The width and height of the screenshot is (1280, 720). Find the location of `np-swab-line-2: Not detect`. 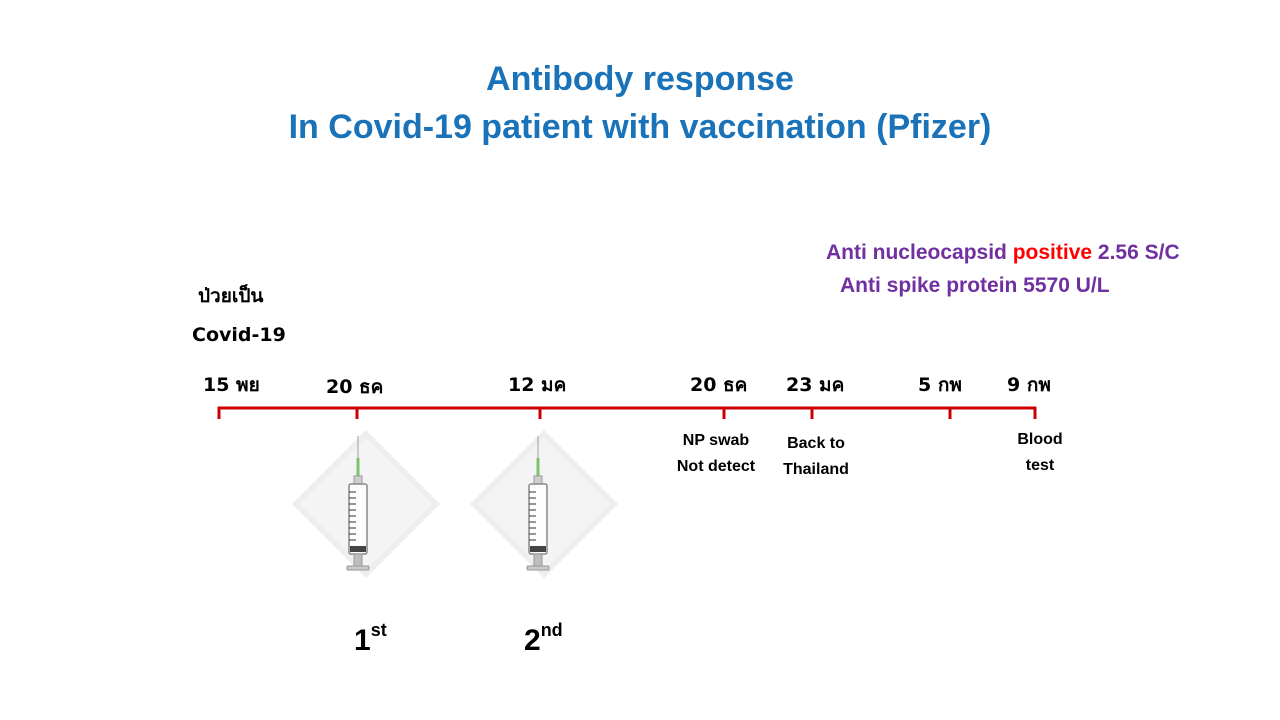

np-swab-line-2: Not detect is located at coordinates (716, 466).